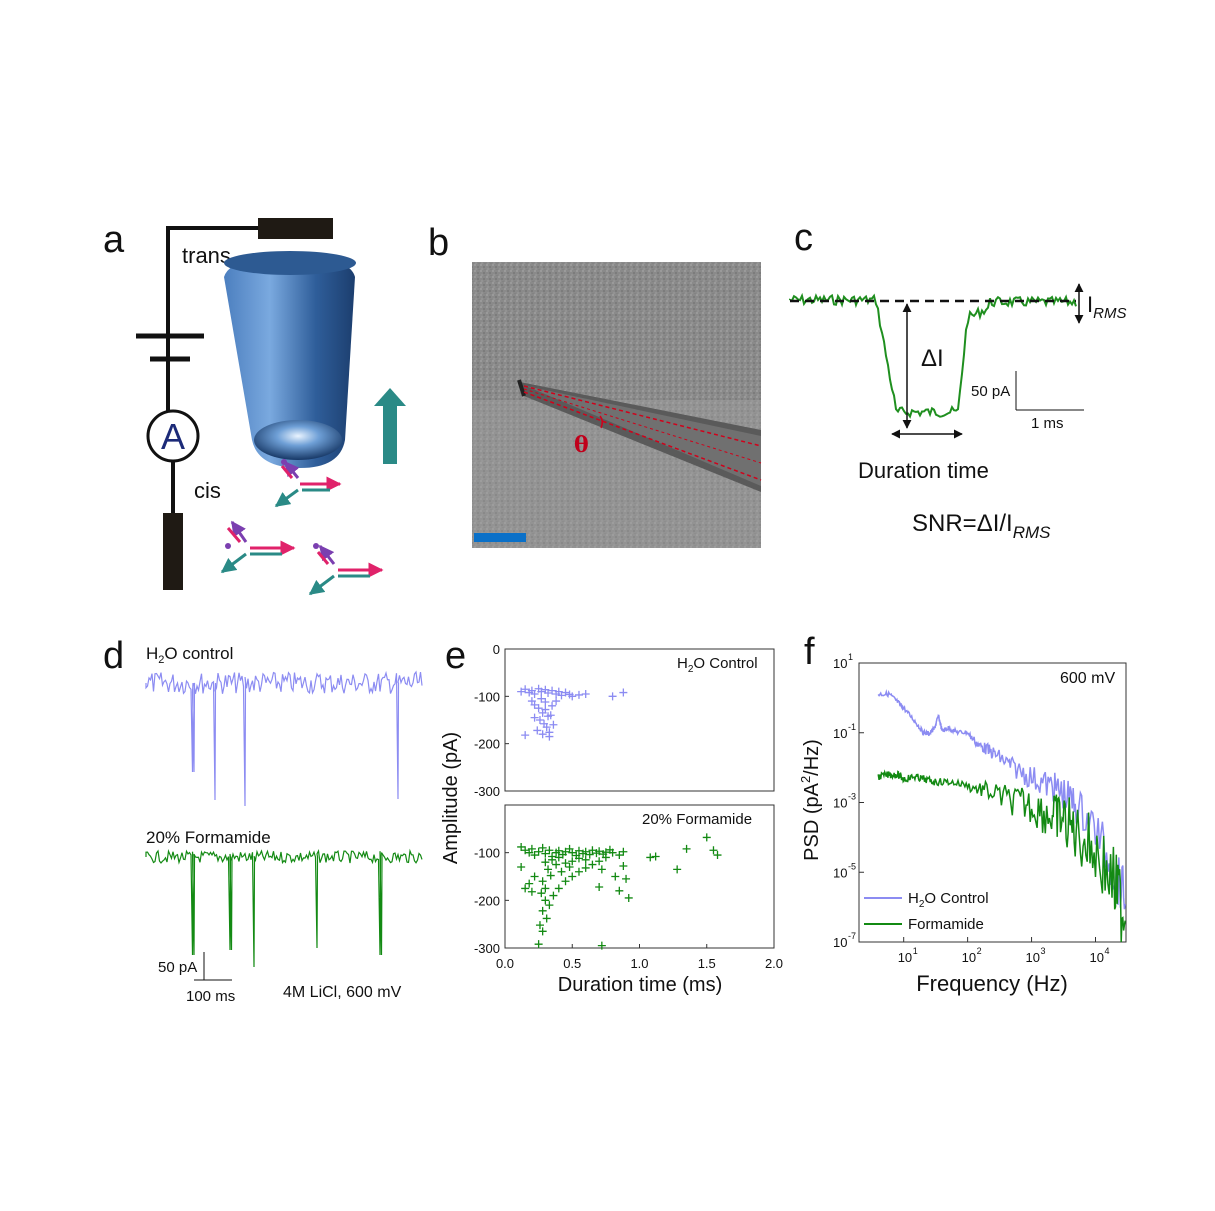  What do you see at coordinates (809, 652) in the screenshot?
I see `panel-label-f: f` at bounding box center [809, 652].